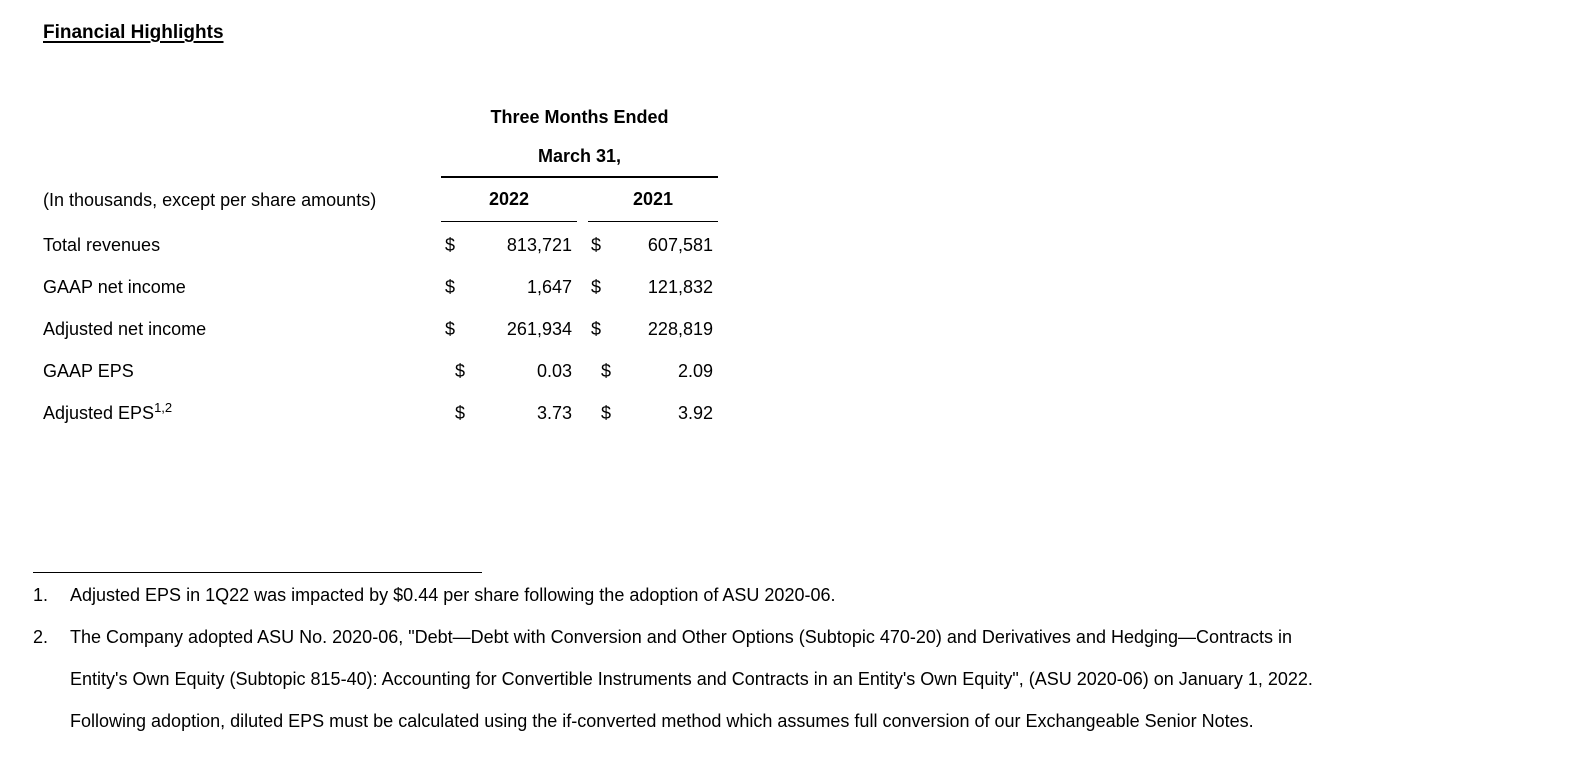 The width and height of the screenshot is (1574, 772). What do you see at coordinates (695, 370) in the screenshot?
I see `cell-value: 2.09` at bounding box center [695, 370].